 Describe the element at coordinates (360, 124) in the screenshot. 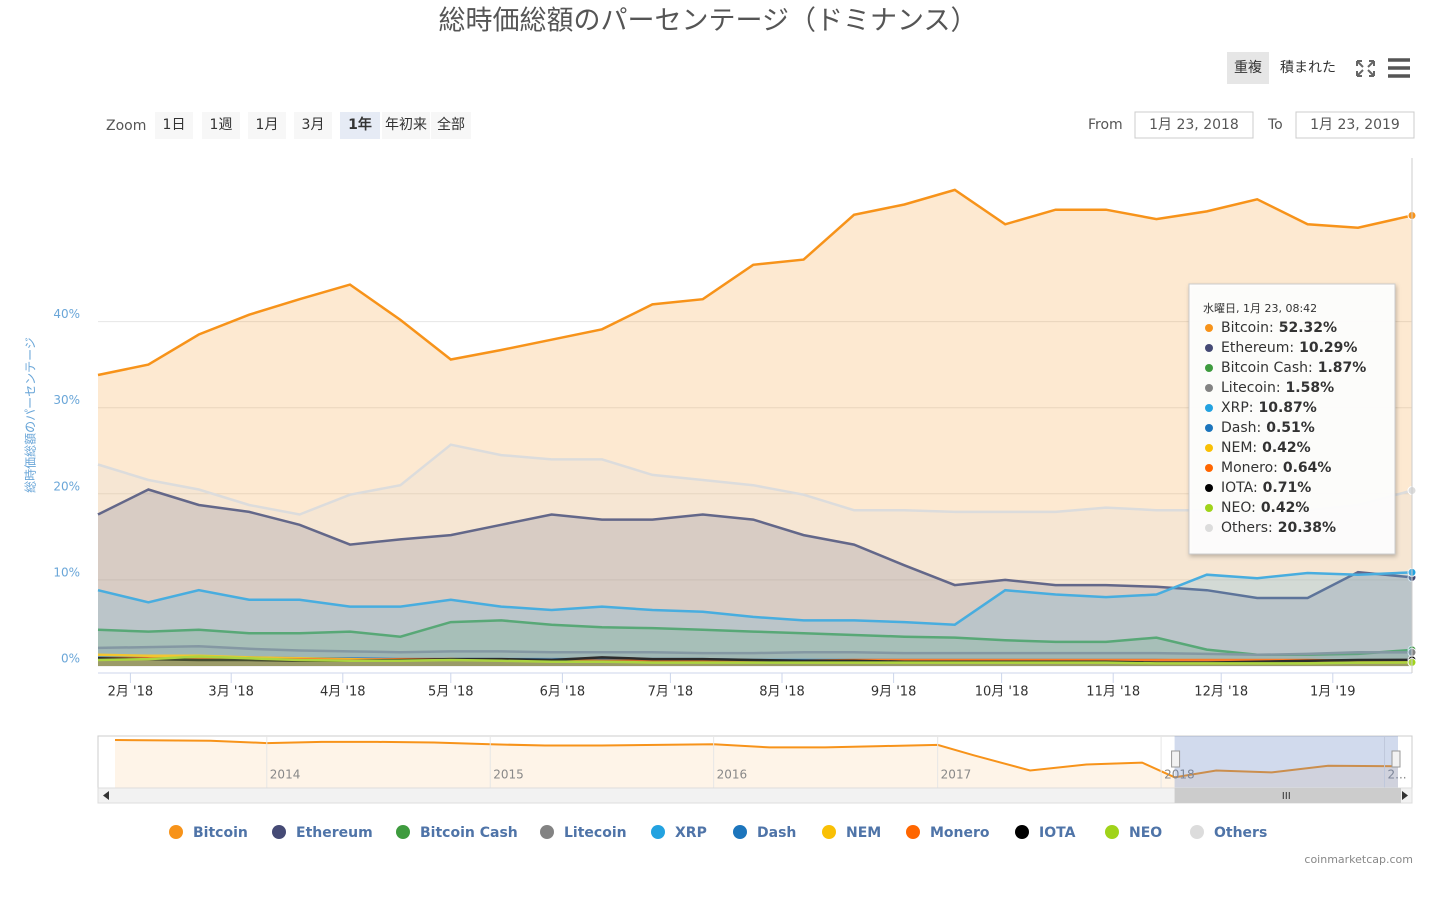

I see `zoom-button: 1年` at that location.